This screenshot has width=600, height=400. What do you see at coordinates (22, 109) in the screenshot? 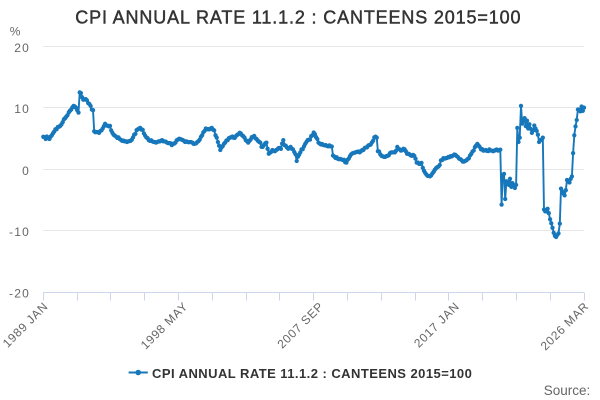
I see `svg-text: 10` at bounding box center [22, 109].